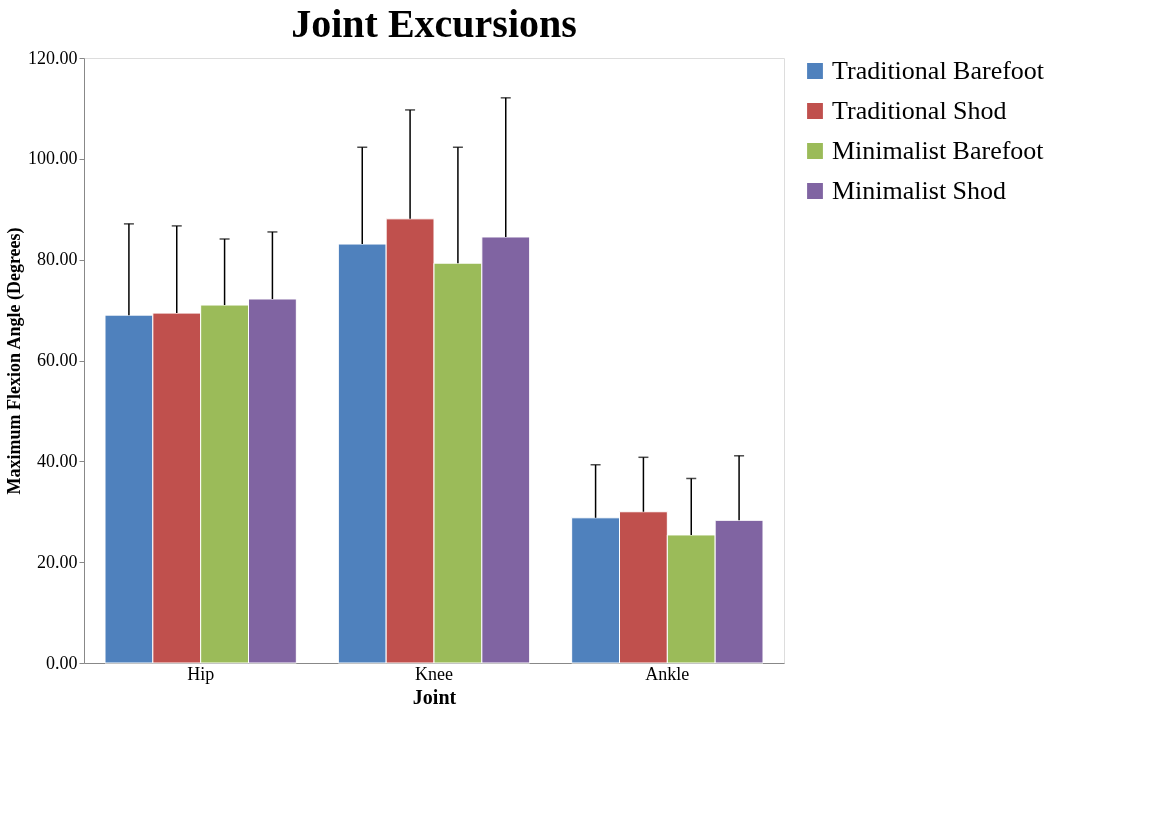 This screenshot has width=1160, height=837. Describe the element at coordinates (53, 57) in the screenshot. I see `y-tick-label: 120.00` at that location.